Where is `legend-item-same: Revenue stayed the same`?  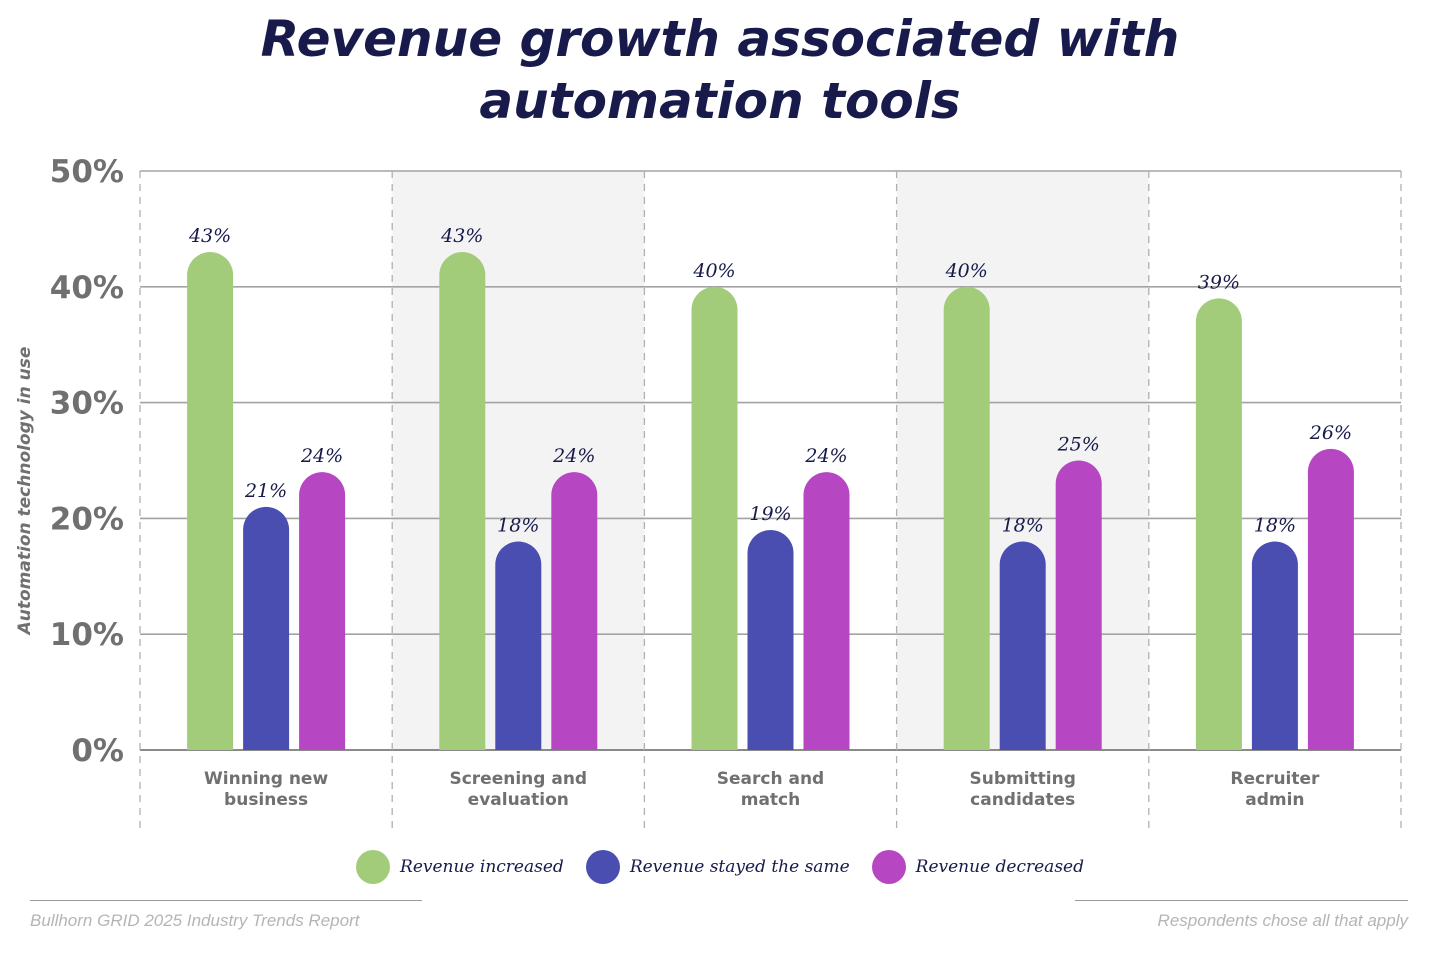
legend-item-same: Revenue stayed the same is located at coordinates (717, 867).